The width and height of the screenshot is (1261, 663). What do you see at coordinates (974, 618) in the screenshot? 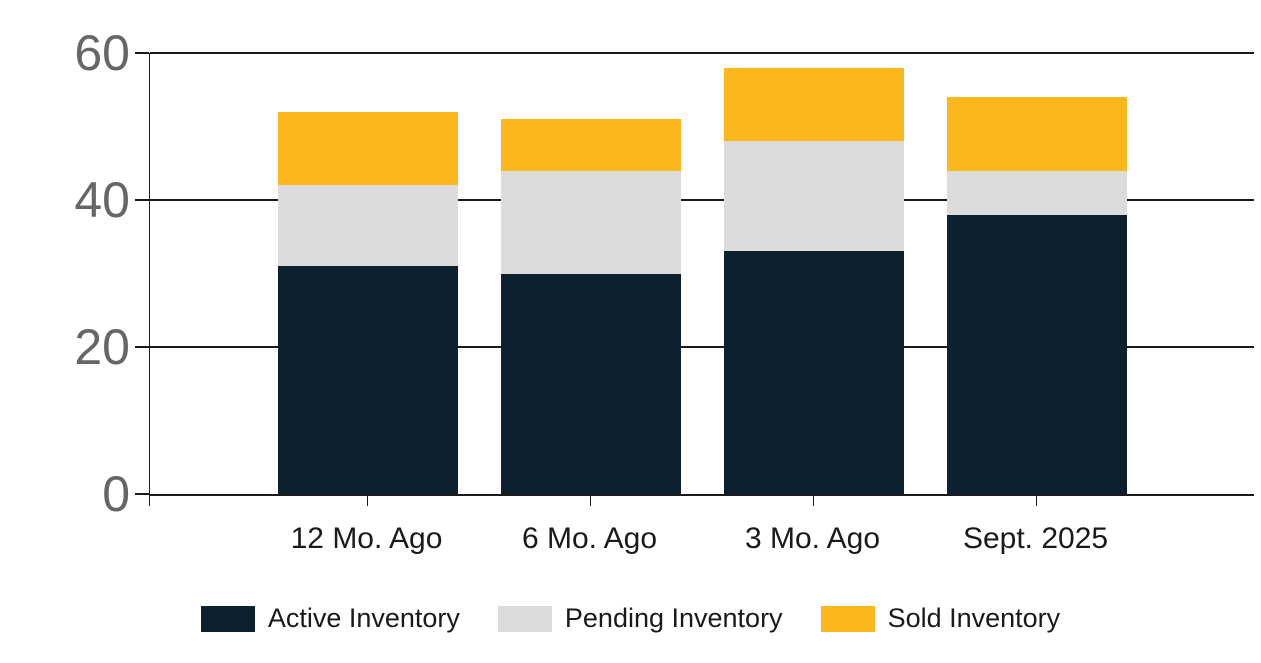
I see `legend-label-sold-inventory: Sold Inventory` at bounding box center [974, 618].